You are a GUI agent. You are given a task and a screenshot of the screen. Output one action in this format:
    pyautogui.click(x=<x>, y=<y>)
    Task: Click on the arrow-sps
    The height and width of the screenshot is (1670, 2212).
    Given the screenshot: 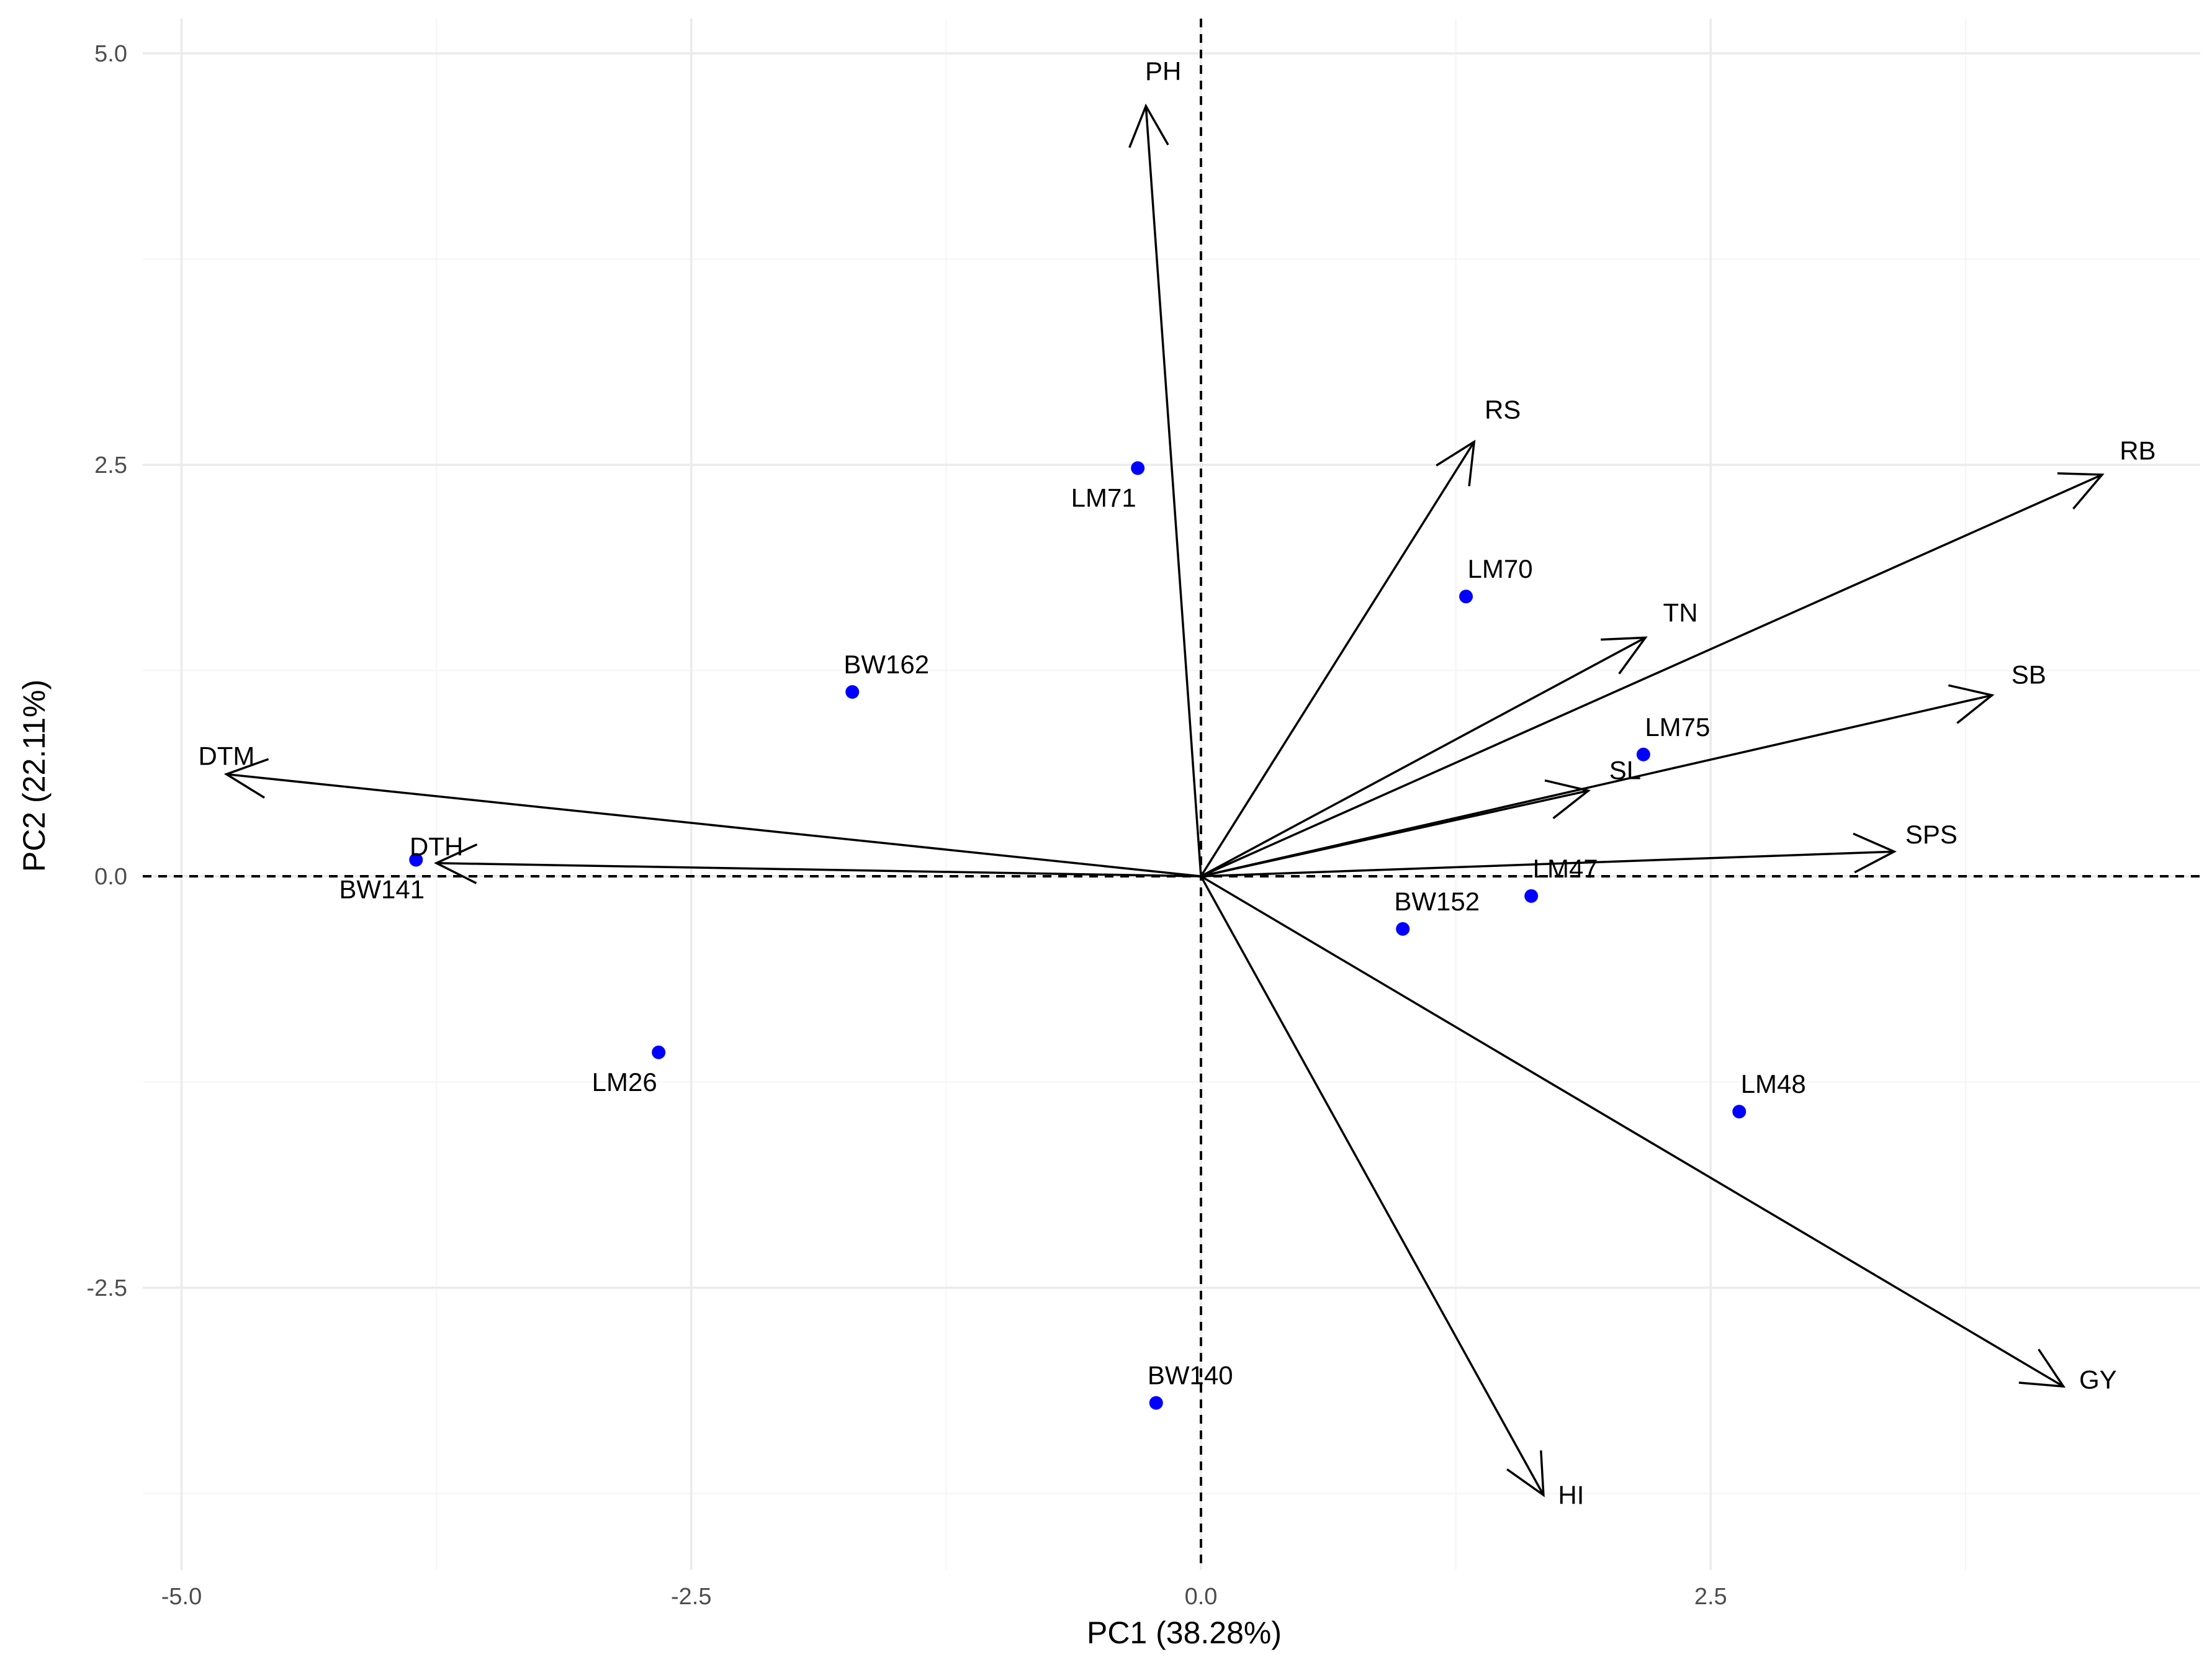 What is the action you would take?
    pyautogui.click(x=1547, y=864)
    